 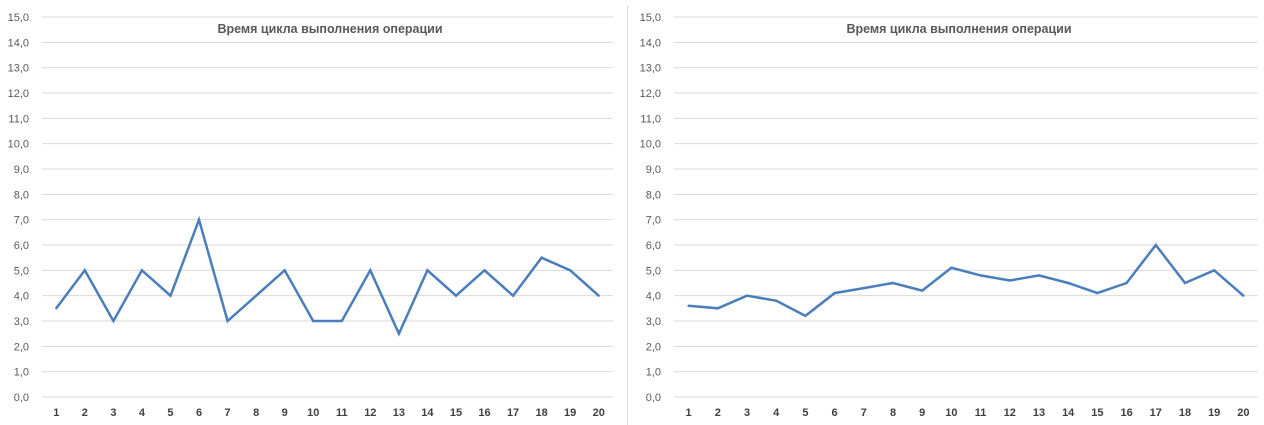 I want to click on x-tick-label: 14, so click(x=427, y=413).